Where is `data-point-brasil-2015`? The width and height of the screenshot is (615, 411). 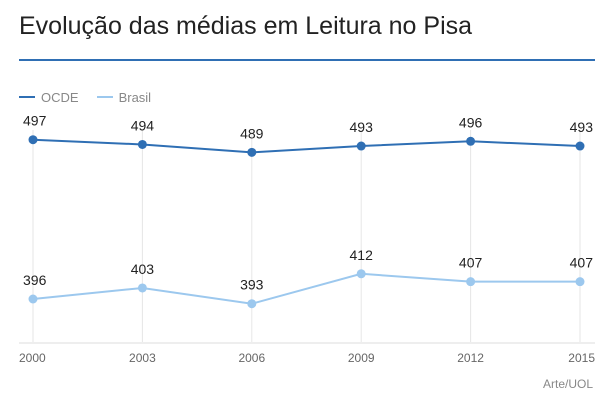
data-point-brasil-2015 is located at coordinates (580, 282).